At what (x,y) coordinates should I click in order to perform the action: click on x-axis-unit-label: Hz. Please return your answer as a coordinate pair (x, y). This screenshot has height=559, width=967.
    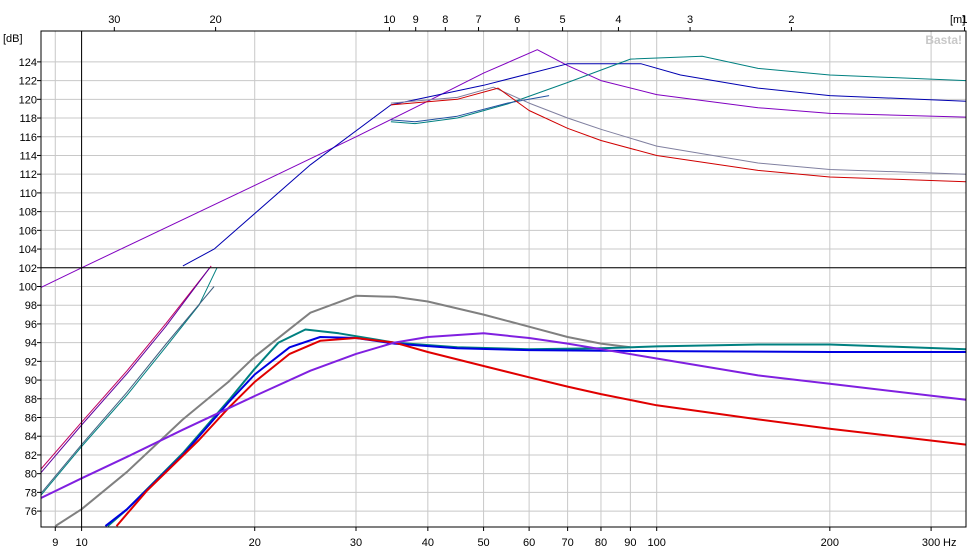
    Looking at the image, I should click on (949, 543).